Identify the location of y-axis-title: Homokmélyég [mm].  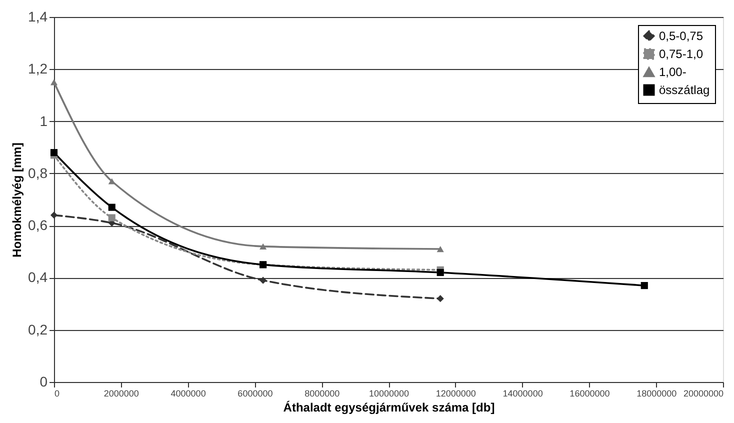
(17, 200).